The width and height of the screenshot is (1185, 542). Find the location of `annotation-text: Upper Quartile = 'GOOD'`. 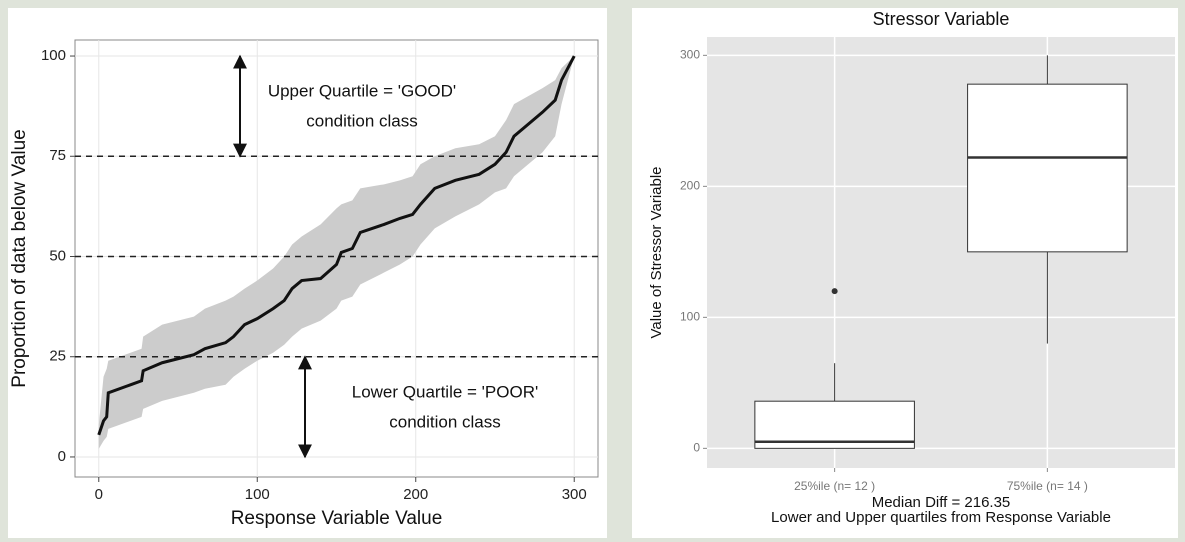

annotation-text: Upper Quartile = 'GOOD' is located at coordinates (362, 91).